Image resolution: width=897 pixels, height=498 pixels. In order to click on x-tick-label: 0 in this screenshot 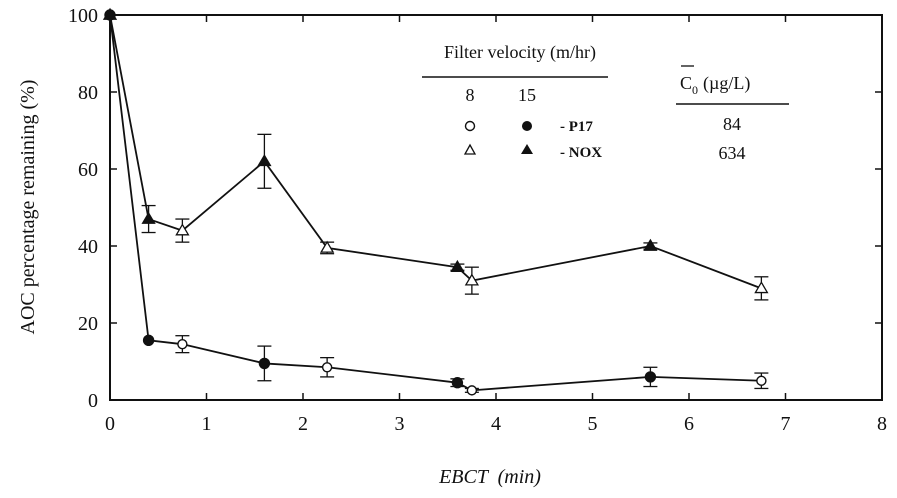, I will do `click(110, 424)`.